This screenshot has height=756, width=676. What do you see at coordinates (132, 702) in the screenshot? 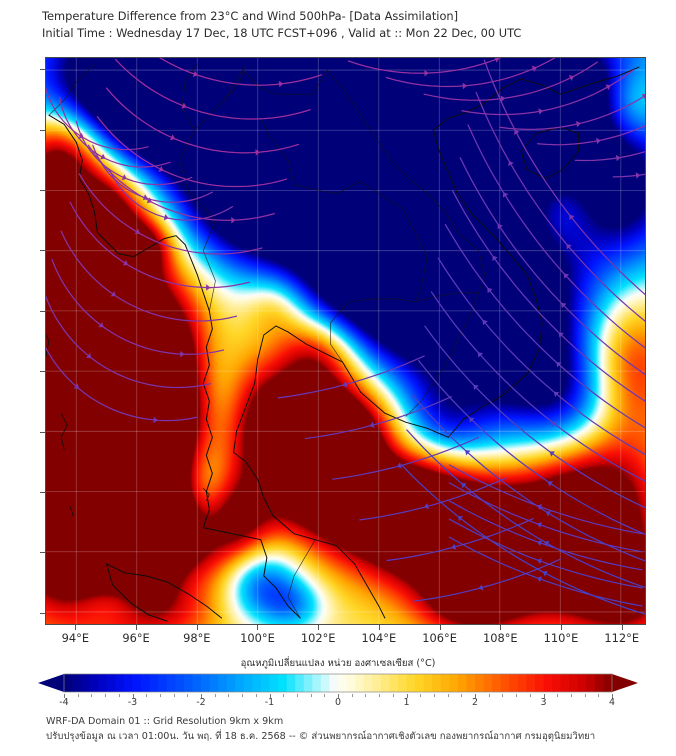
I see `colorbar-tick-label: -3` at bounding box center [132, 702].